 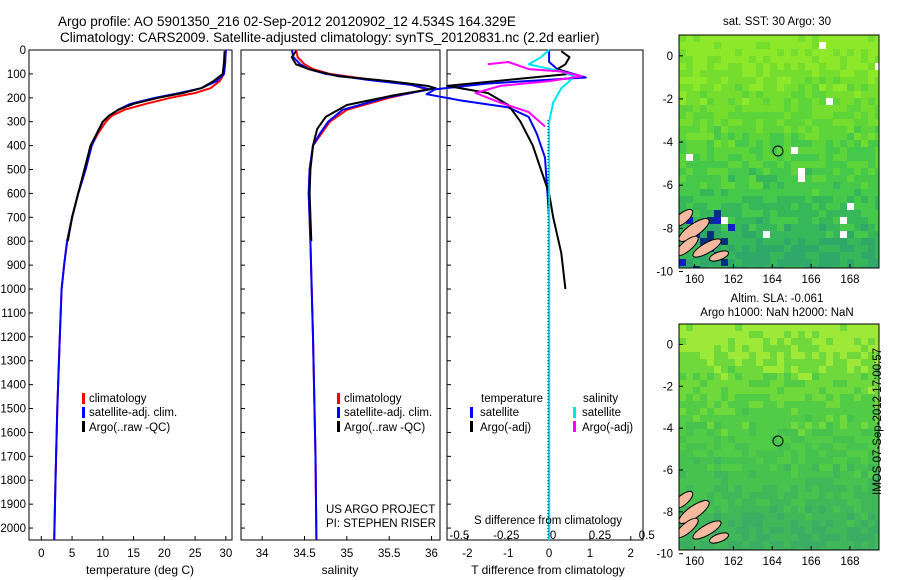 What do you see at coordinates (41, 554) in the screenshot?
I see `x-tick-label: 0` at bounding box center [41, 554].